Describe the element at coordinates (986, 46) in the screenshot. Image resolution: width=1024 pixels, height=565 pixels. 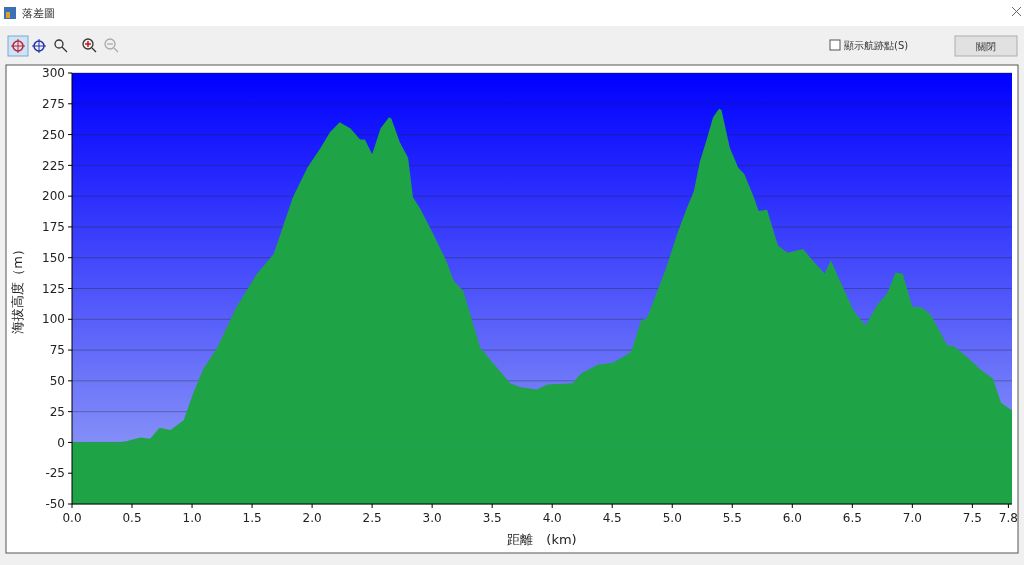
I see `text: 關閉` at that location.